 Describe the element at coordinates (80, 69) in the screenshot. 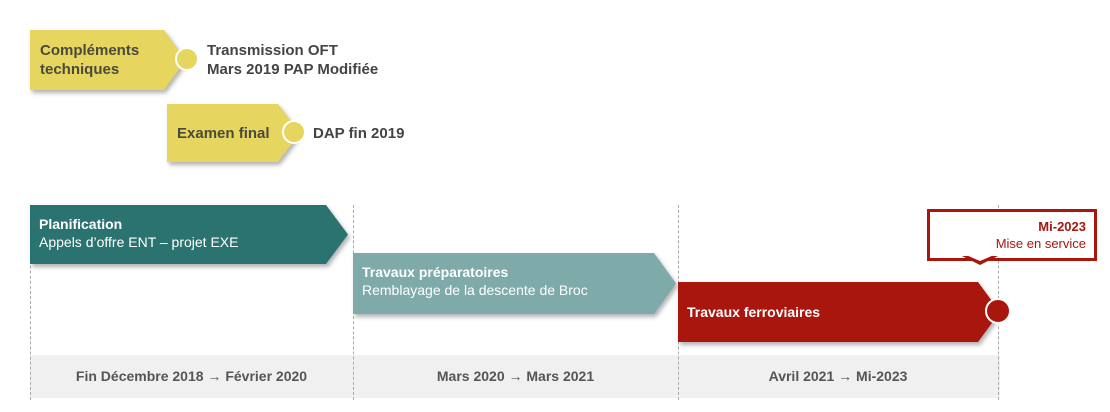

I see `milestone-label: techniques` at that location.